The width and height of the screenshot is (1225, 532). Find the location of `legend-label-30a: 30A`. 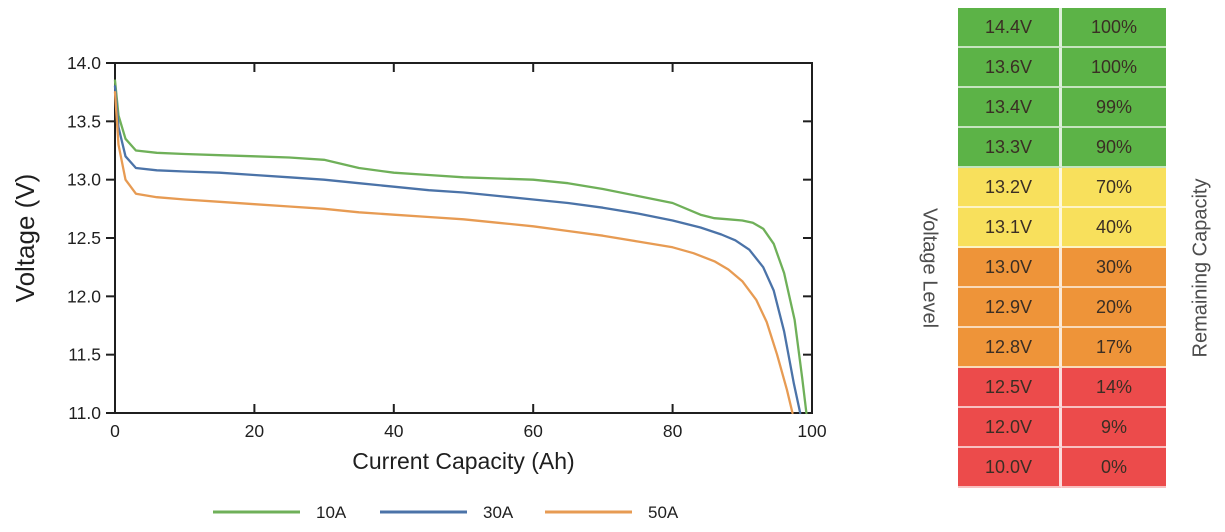

legend-label-30a: 30A is located at coordinates (498, 512).